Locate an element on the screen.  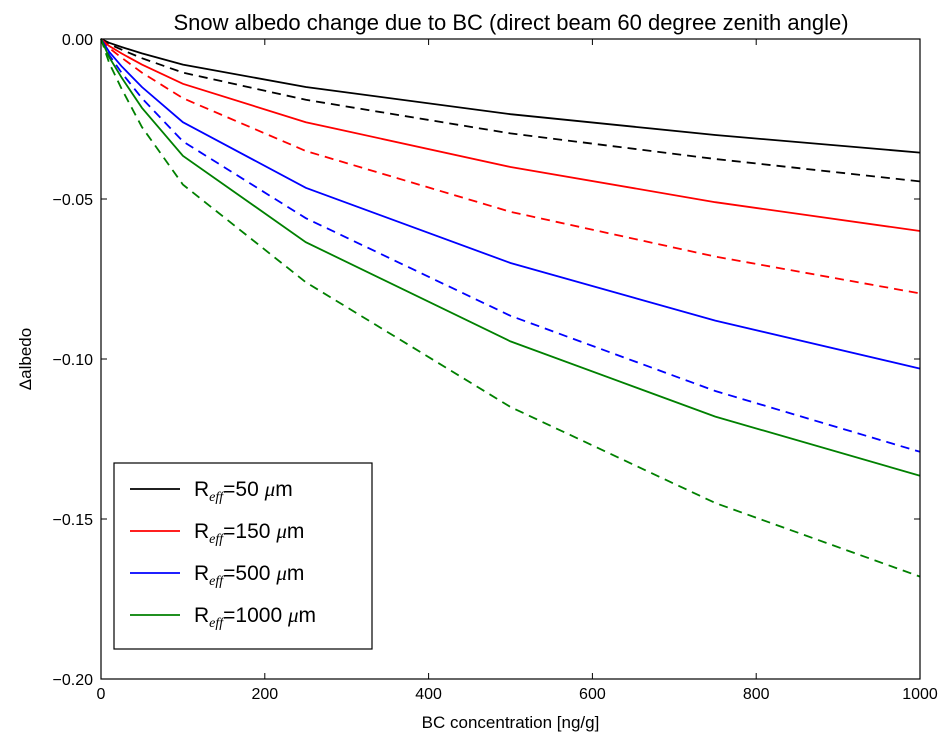
x-tick-label: 200 is located at coordinates (264, 694).